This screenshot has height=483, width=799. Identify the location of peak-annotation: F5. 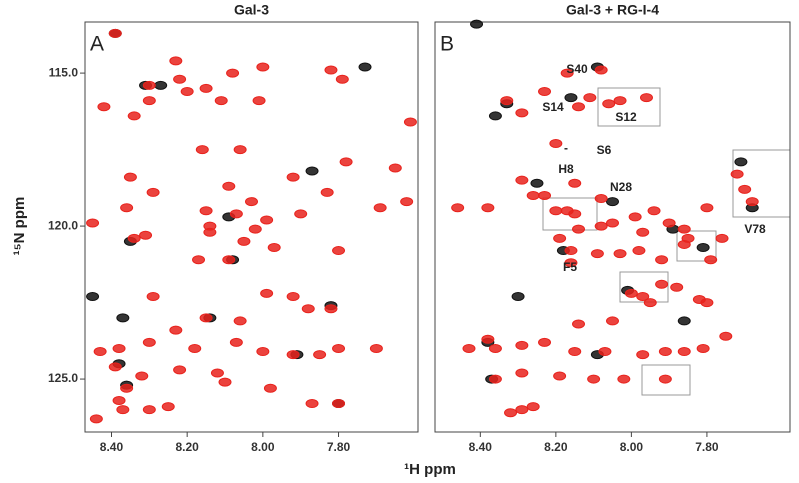
(570, 267).